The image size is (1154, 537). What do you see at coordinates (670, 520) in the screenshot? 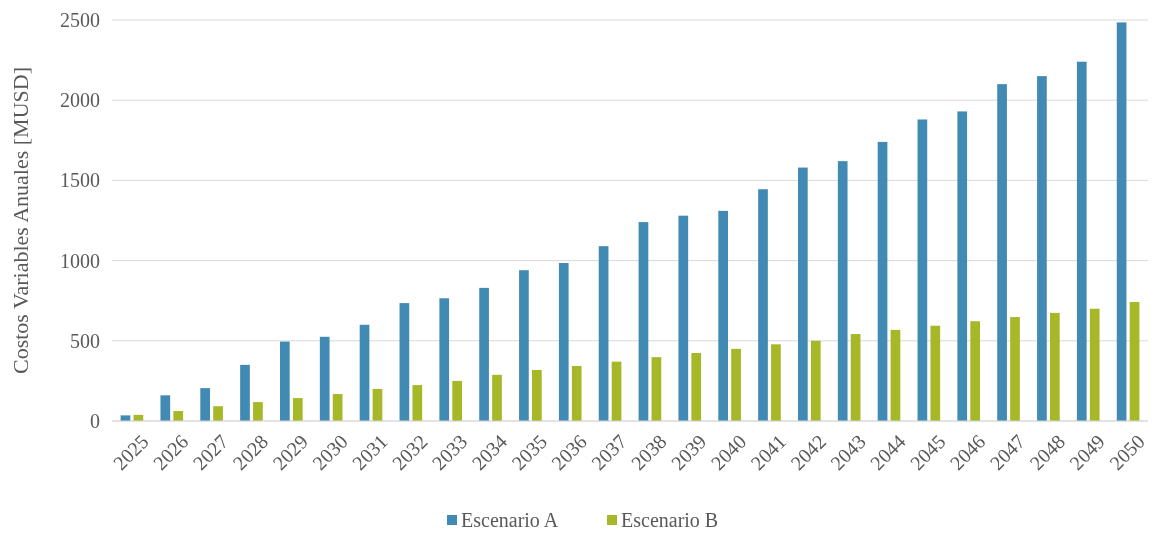
I see `legend-label: Escenario B` at bounding box center [670, 520].